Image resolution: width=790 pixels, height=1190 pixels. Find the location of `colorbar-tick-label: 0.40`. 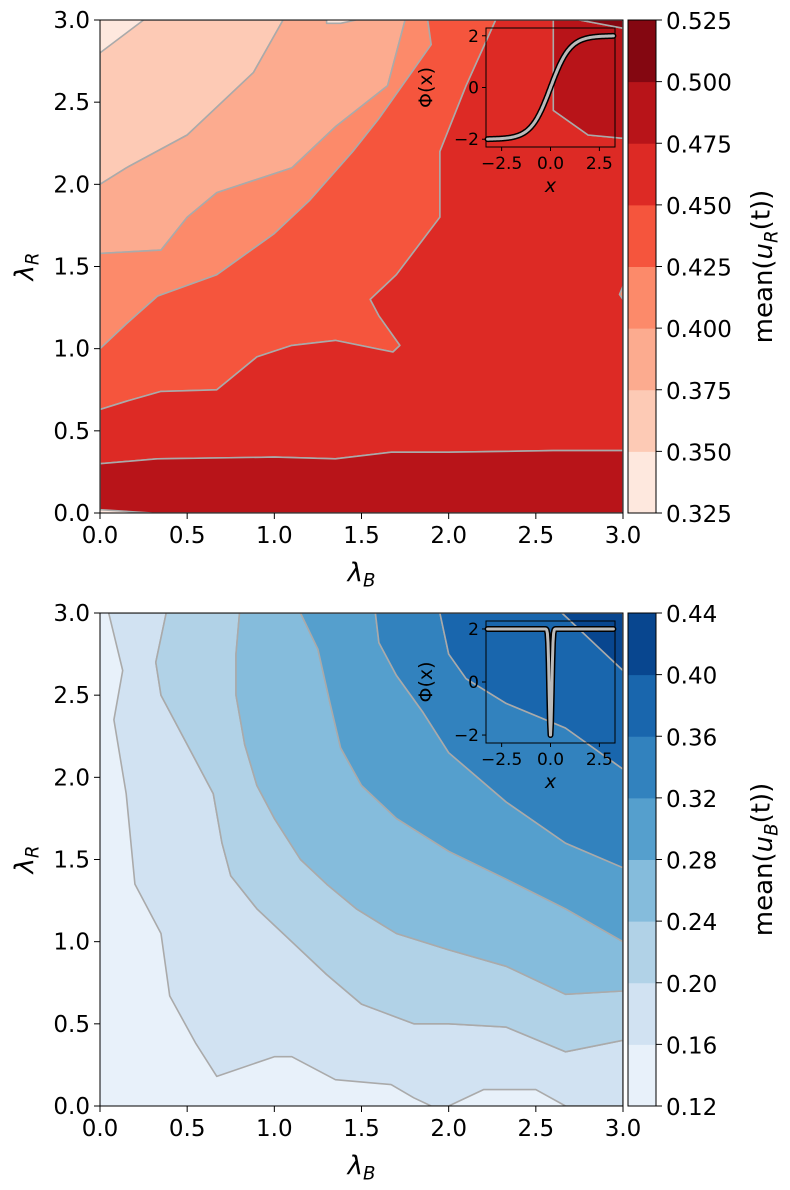

colorbar-tick-label: 0.40 is located at coordinates (691, 677).